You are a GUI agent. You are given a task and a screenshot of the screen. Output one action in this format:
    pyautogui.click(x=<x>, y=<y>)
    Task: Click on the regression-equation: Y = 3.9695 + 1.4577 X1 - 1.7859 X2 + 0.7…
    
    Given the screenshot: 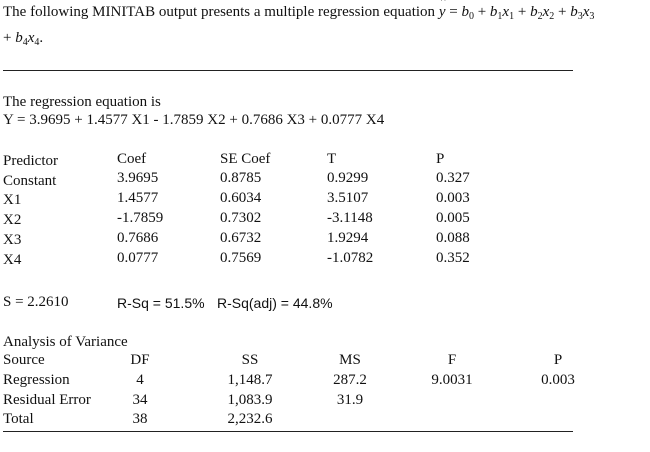 What is the action you would take?
    pyautogui.click(x=194, y=120)
    